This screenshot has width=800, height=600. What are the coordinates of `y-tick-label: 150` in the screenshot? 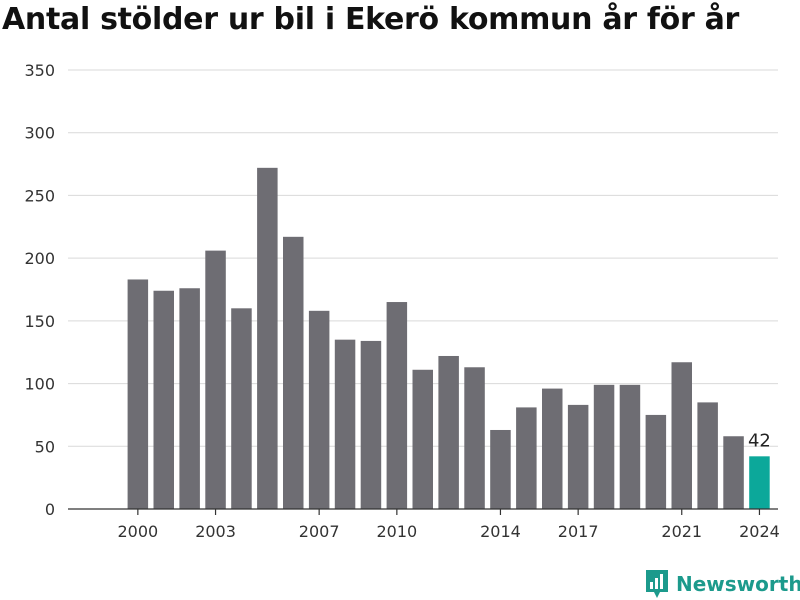 It's located at (39, 321).